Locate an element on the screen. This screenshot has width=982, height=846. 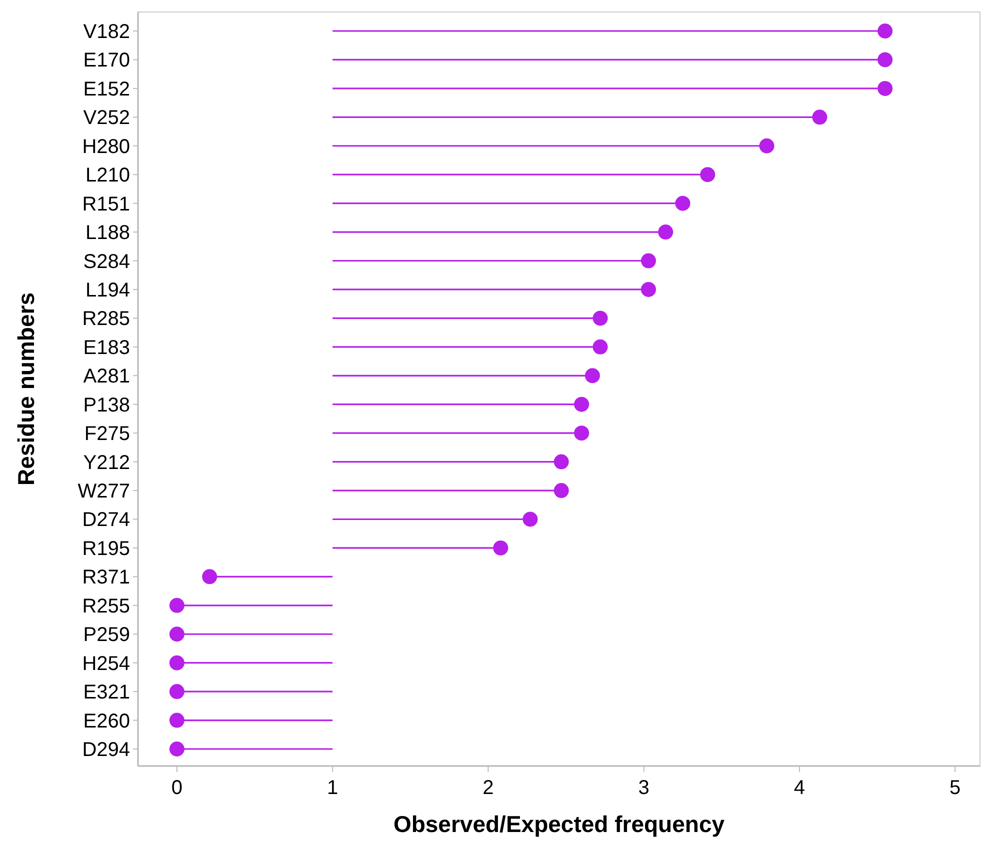
y-tick-label: R255 is located at coordinates (106, 606).